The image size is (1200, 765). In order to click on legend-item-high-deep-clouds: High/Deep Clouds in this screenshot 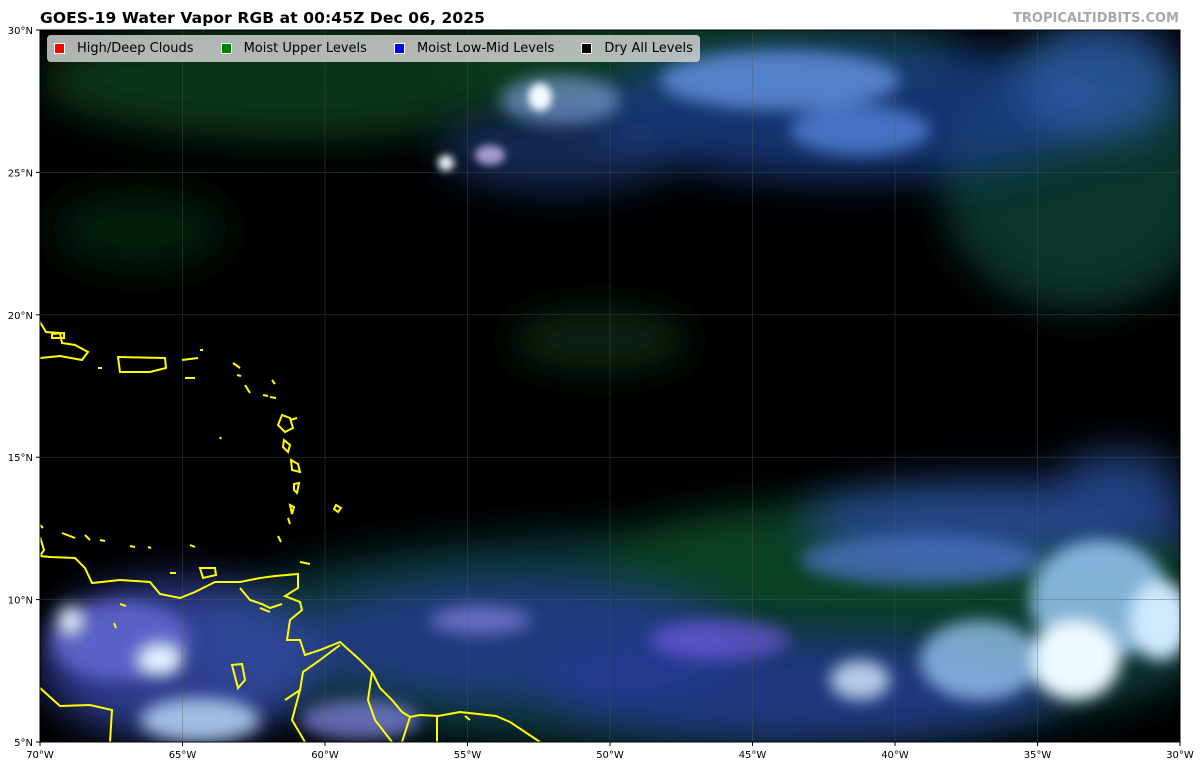, I will do `click(124, 48)`.